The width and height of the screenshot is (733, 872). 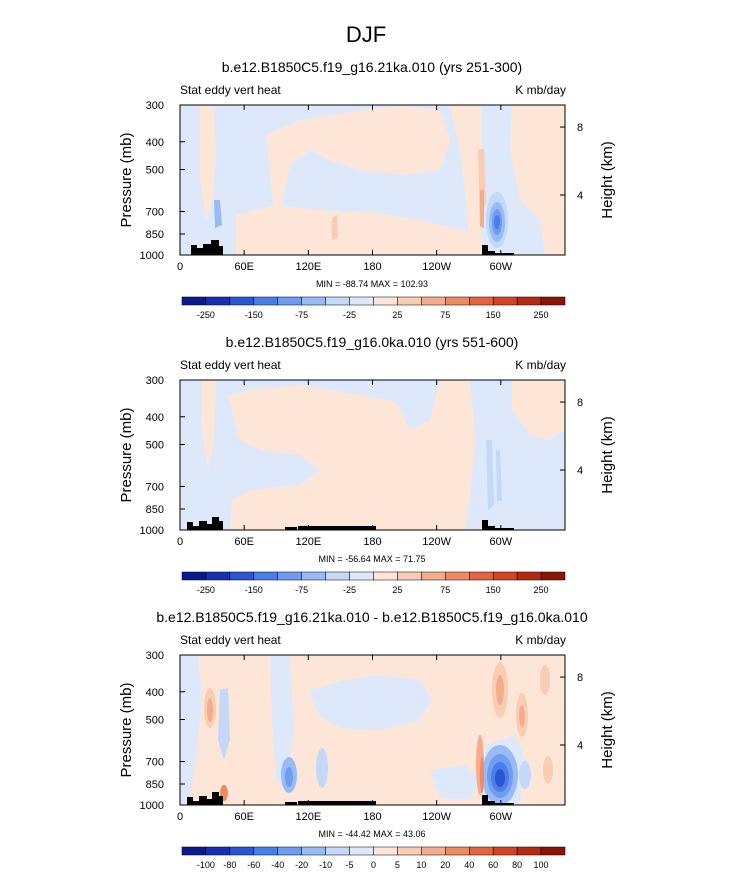 What do you see at coordinates (277, 865) in the screenshot?
I see `colorbar-label: -40` at bounding box center [277, 865].